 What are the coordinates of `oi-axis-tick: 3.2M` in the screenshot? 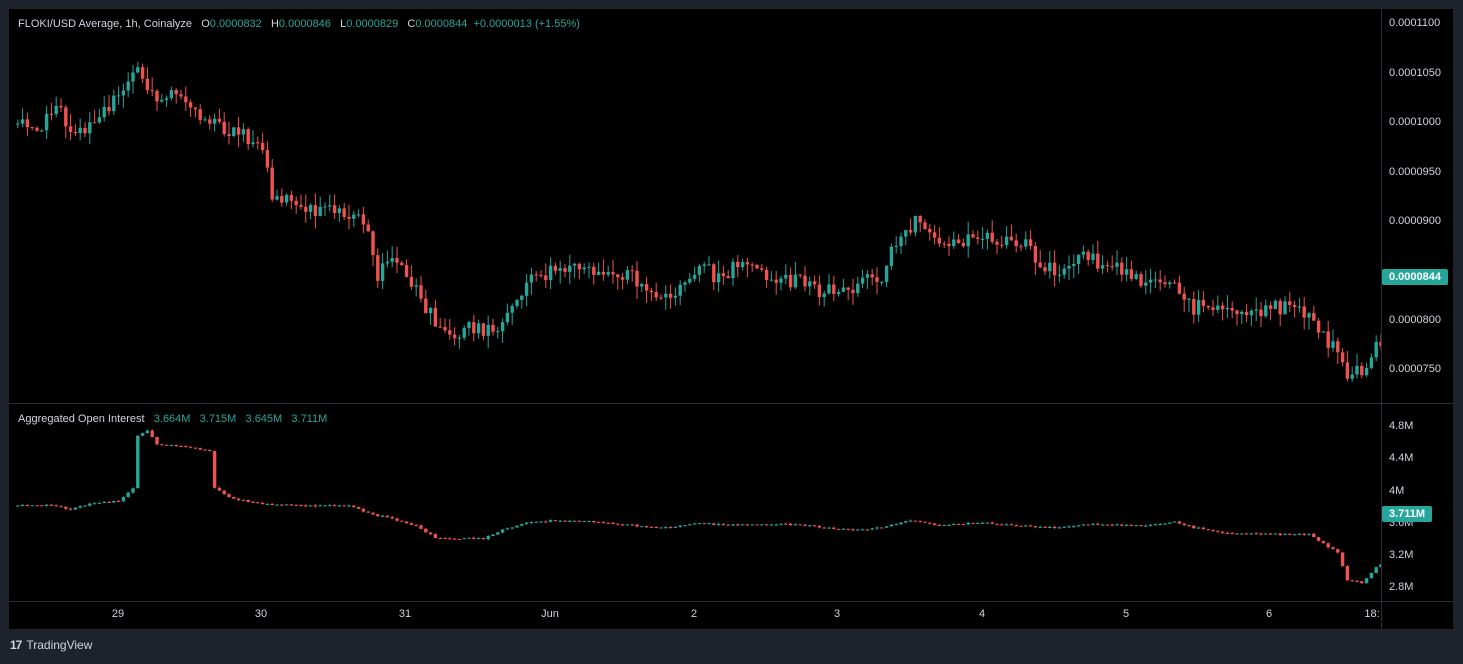 It's located at (1401, 555).